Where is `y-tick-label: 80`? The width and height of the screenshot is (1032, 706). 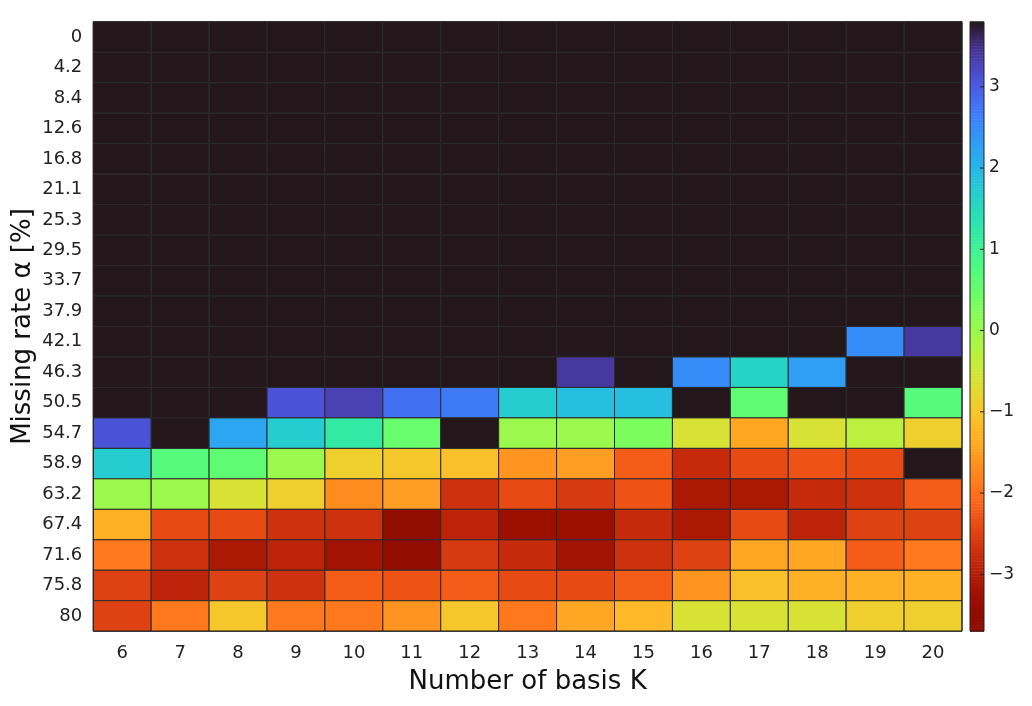
y-tick-label: 80 is located at coordinates (71, 614).